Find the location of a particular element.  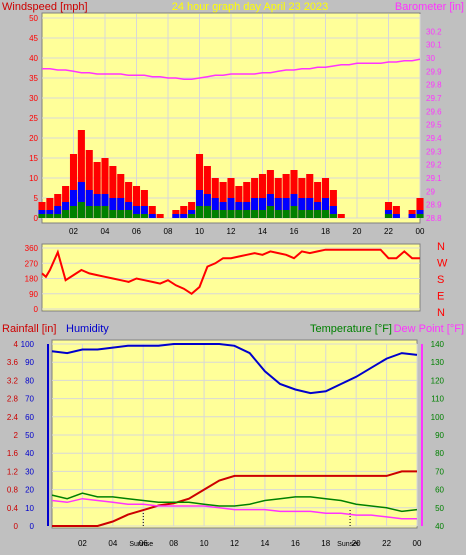

rain-tick-label: 0.4 is located at coordinates (13, 508).